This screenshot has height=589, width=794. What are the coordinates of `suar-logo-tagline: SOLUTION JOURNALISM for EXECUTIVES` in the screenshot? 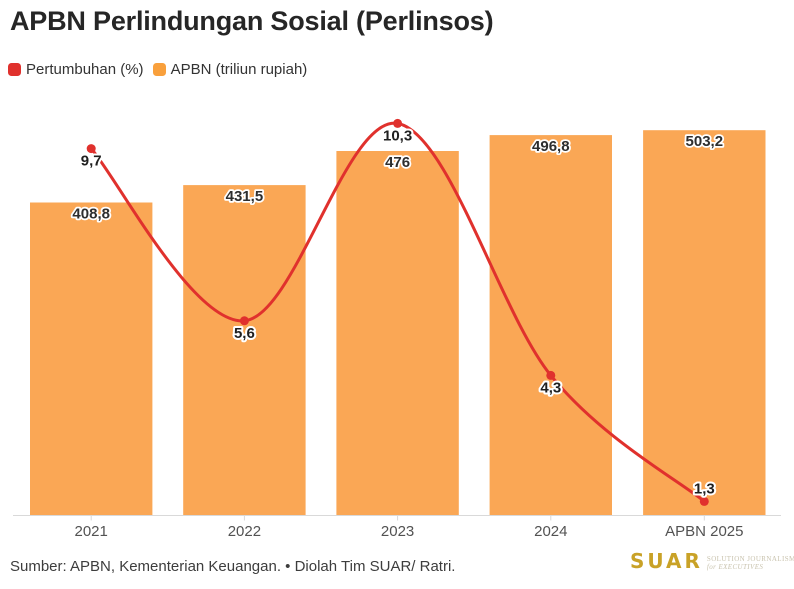 It's located at (750, 563).